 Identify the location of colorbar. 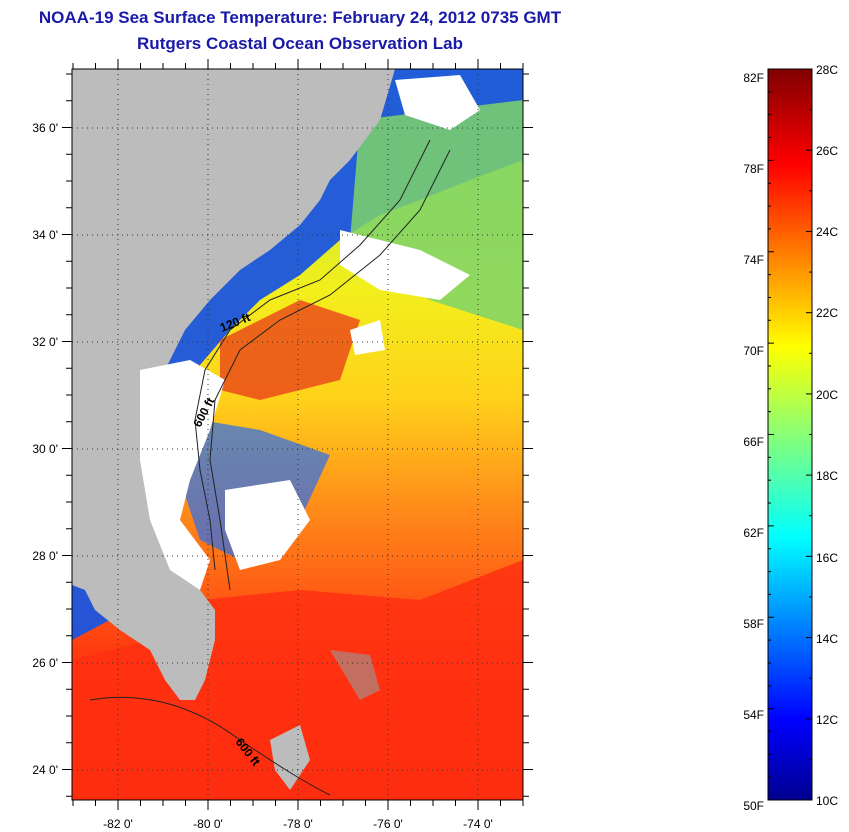
(790, 434).